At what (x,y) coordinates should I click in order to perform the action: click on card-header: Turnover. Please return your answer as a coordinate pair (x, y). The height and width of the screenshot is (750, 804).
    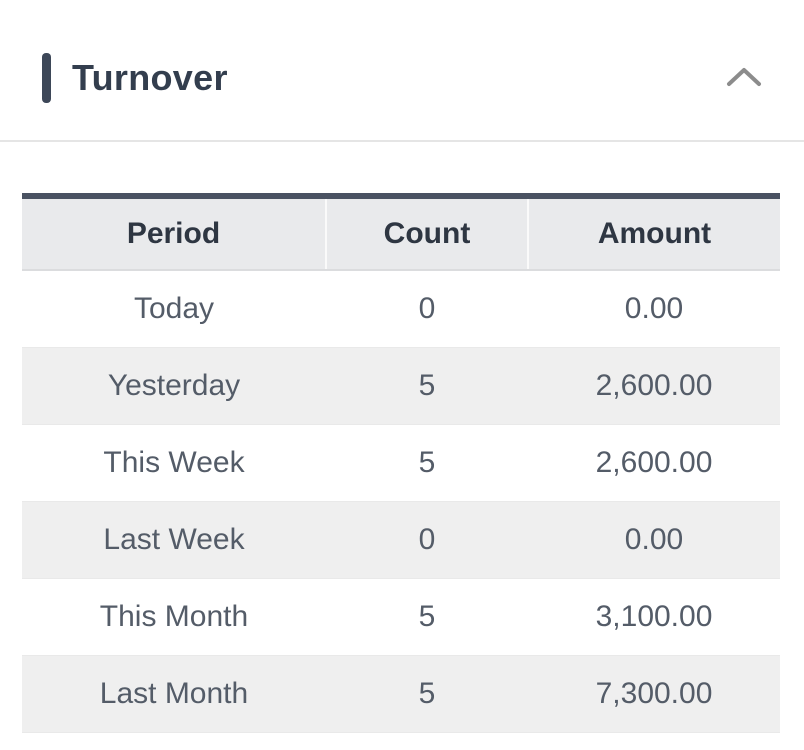
    Looking at the image, I should click on (403, 78).